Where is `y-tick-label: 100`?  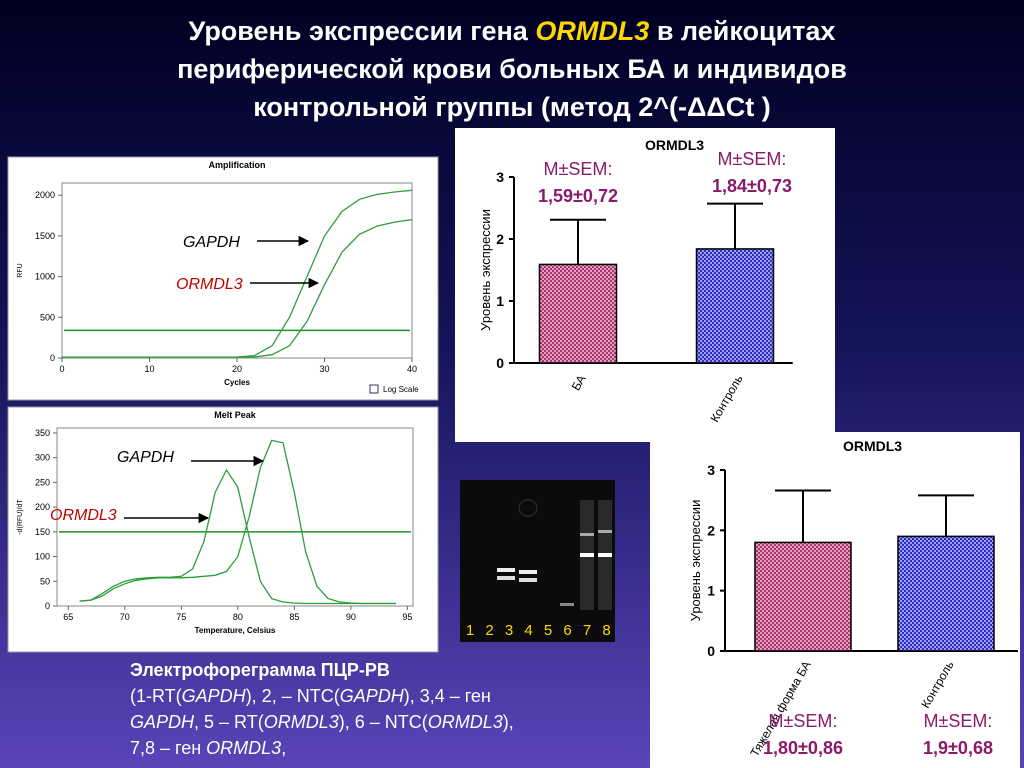 y-tick-label: 100 is located at coordinates (42, 557).